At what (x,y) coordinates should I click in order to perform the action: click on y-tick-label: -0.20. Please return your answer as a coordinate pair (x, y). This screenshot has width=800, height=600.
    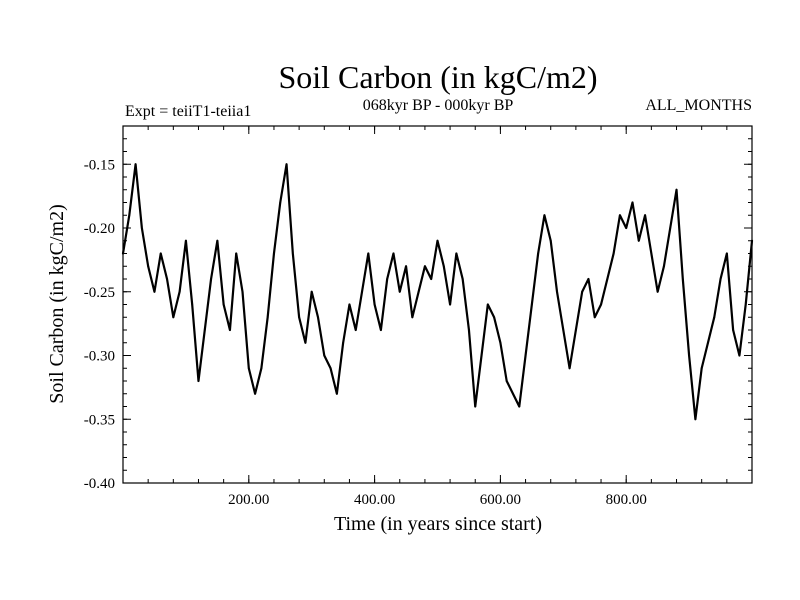
    Looking at the image, I should click on (99, 229).